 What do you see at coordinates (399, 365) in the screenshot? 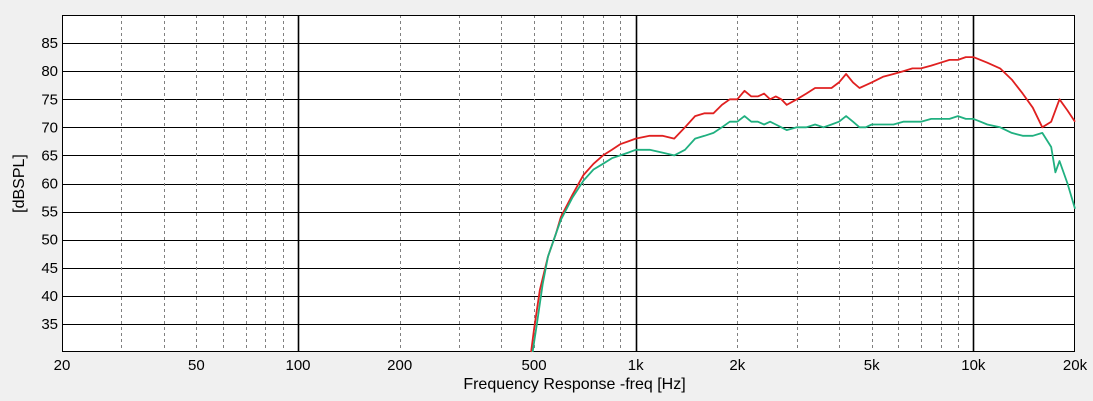
I see `x-tick-label: 200` at bounding box center [399, 365].